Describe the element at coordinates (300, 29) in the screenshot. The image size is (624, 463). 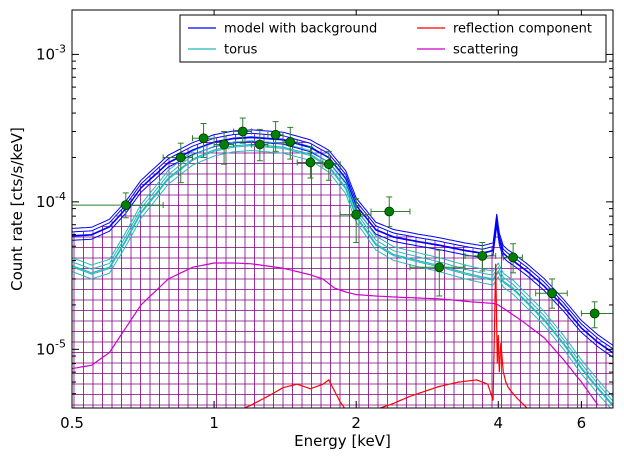
I see `legend-label: model with background` at that location.